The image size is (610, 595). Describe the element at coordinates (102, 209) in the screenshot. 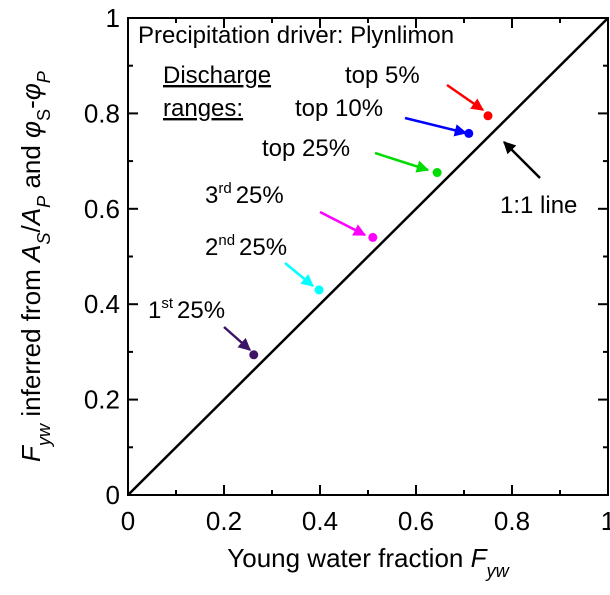

I see `y-tick-label: 0.6` at that location.